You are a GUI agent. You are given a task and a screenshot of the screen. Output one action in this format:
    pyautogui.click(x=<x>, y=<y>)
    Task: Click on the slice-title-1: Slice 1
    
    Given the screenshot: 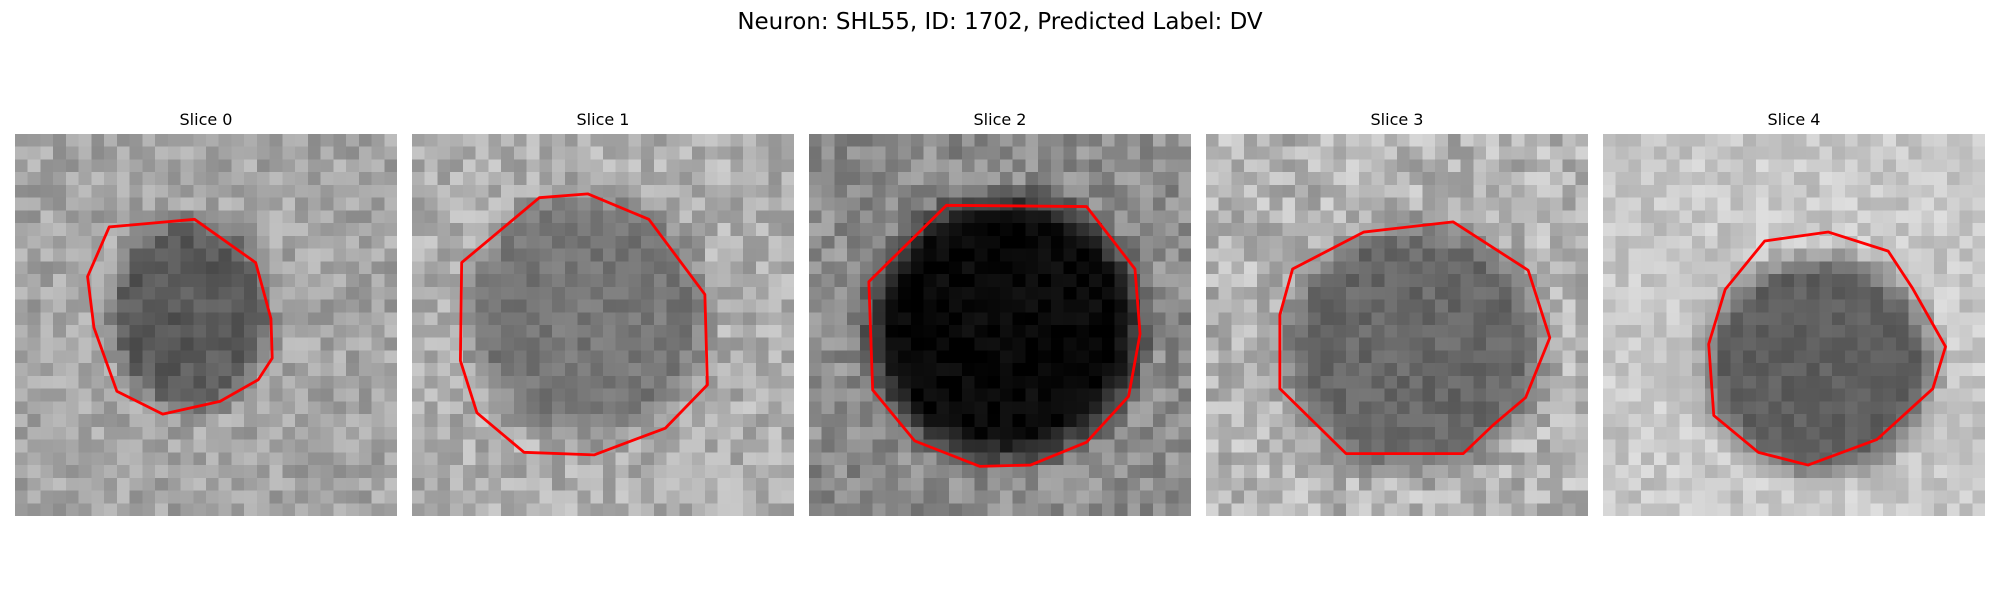 What is the action you would take?
    pyautogui.click(x=603, y=119)
    